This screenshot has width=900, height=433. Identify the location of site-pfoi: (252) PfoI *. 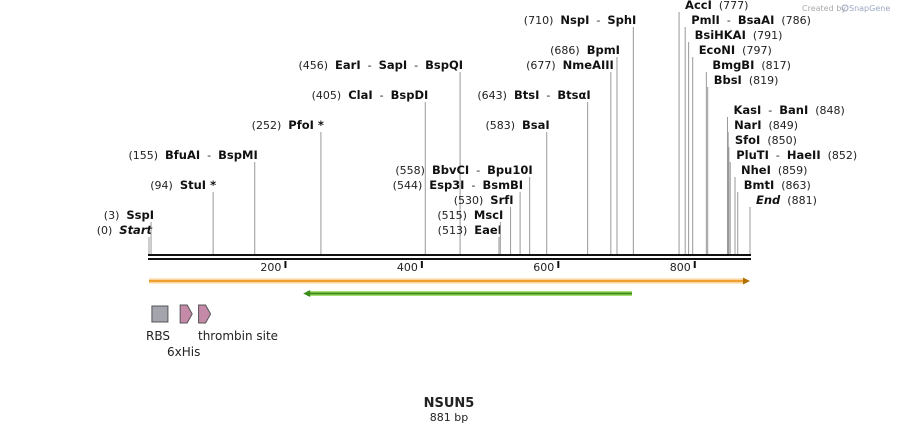
(288, 186).